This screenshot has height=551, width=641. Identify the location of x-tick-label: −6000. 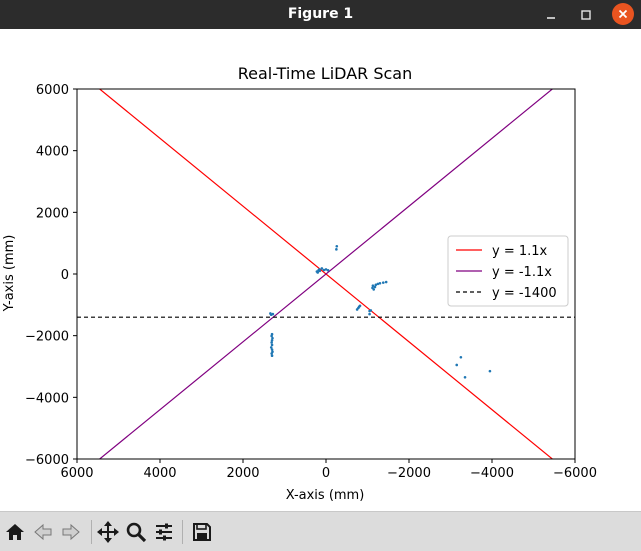
(575, 473).